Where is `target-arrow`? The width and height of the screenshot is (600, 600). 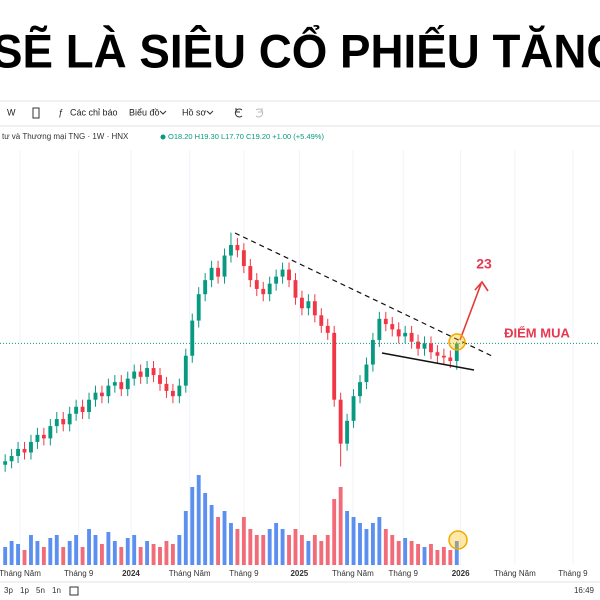
target-arrow is located at coordinates (474, 310).